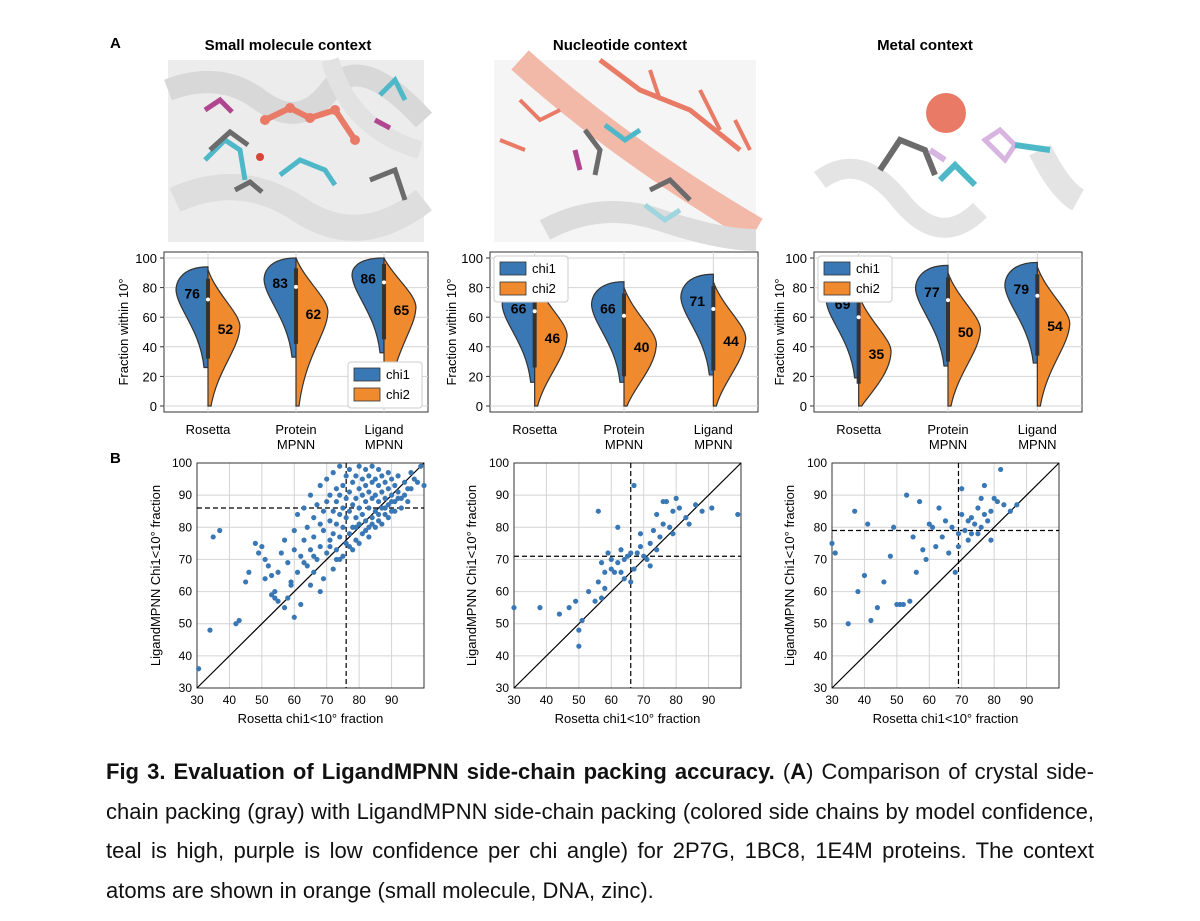  Describe the element at coordinates (859, 429) in the screenshot. I see `x-tick-label: Rosetta` at that location.